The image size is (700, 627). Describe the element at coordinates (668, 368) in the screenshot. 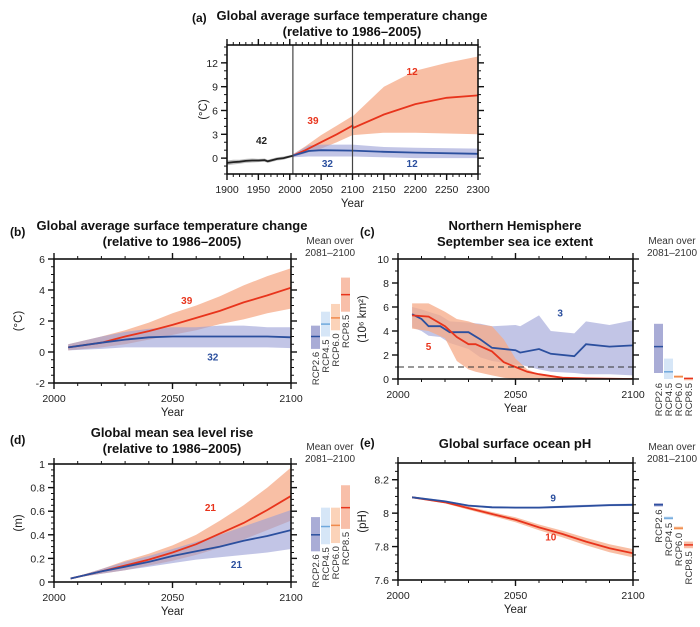

I see `range-bar-rcp45` at that location.